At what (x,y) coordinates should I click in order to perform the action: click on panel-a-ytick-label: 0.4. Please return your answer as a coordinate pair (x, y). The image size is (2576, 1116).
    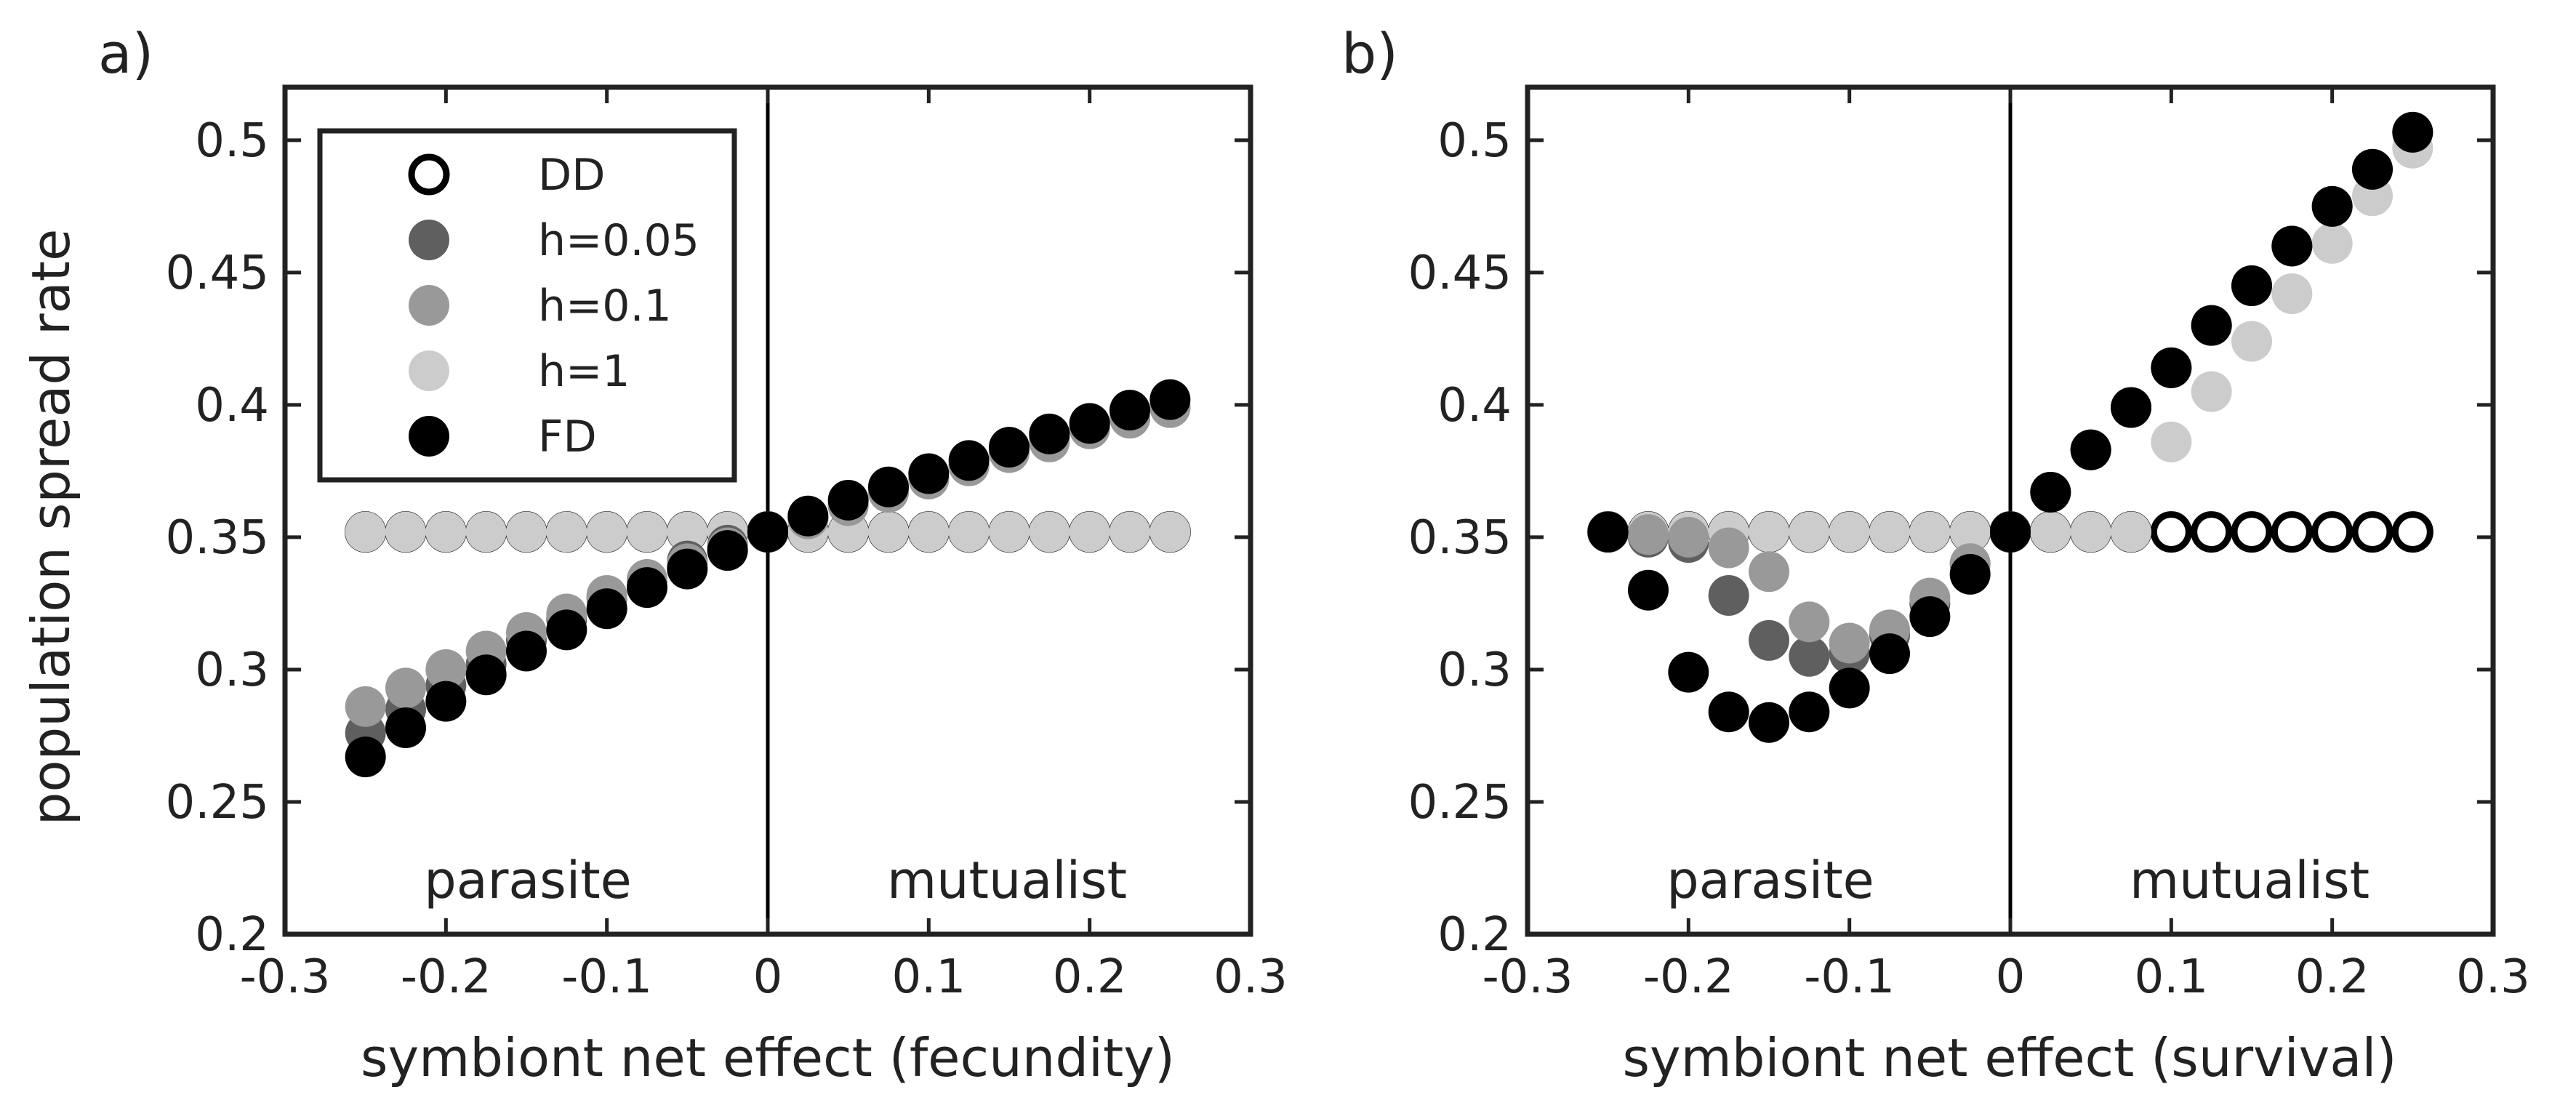
    Looking at the image, I should click on (232, 406).